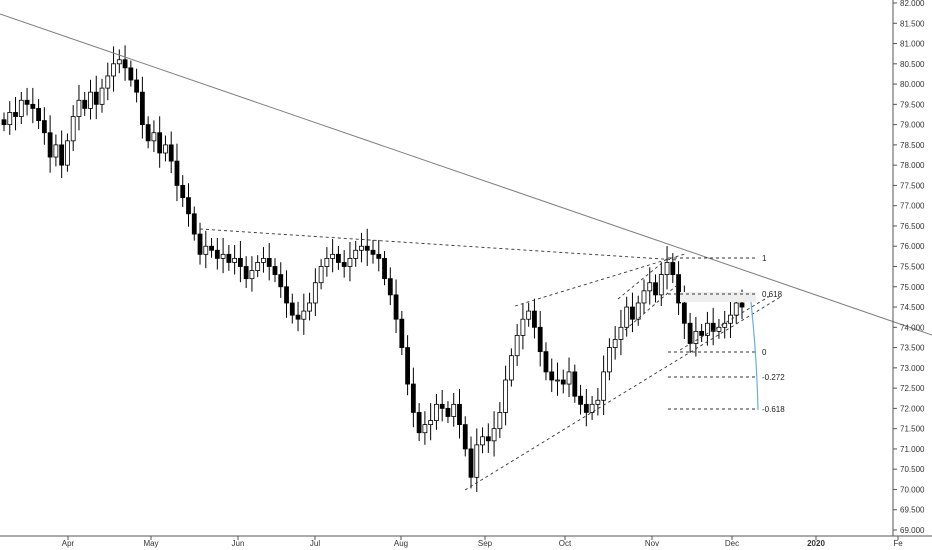 The width and height of the screenshot is (932, 550). I want to click on price-tick-label: 79.500, so click(912, 104).